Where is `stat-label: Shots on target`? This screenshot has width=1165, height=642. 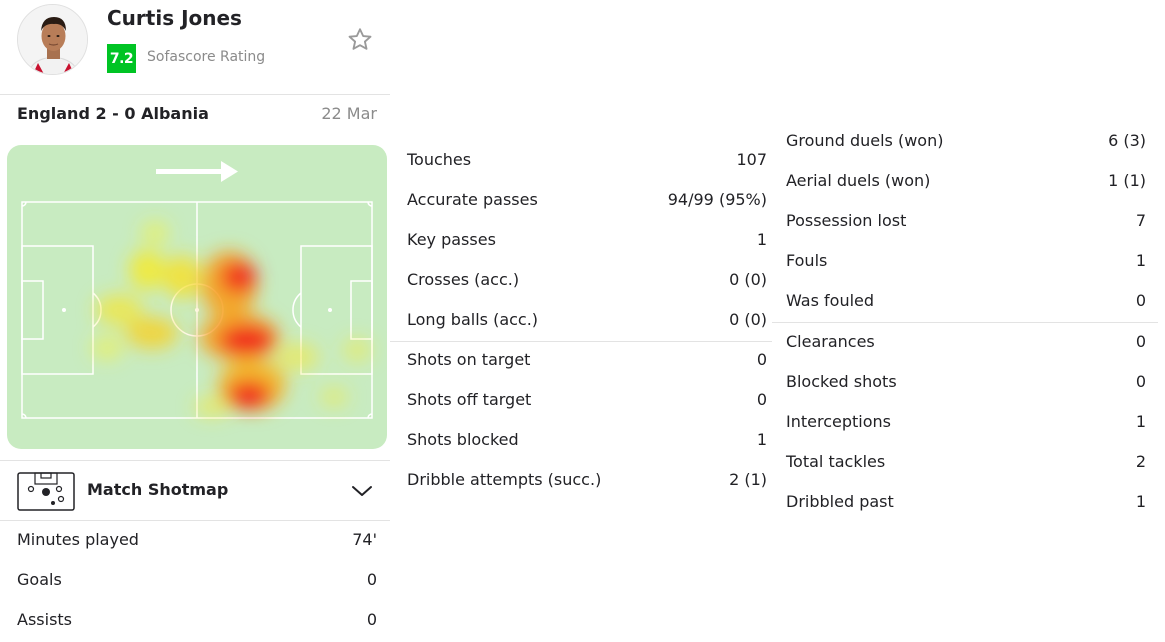
stat-label: Shots on target is located at coordinates (469, 359).